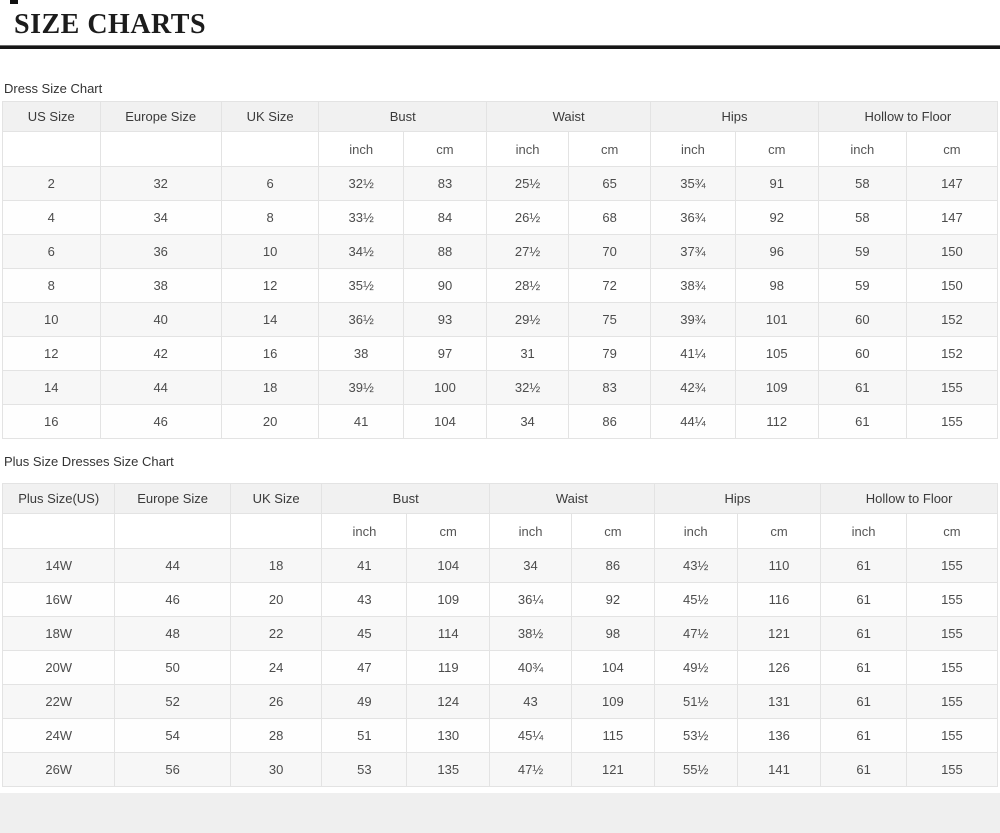  Describe the element at coordinates (276, 565) in the screenshot. I see `table-cell: 18` at that location.